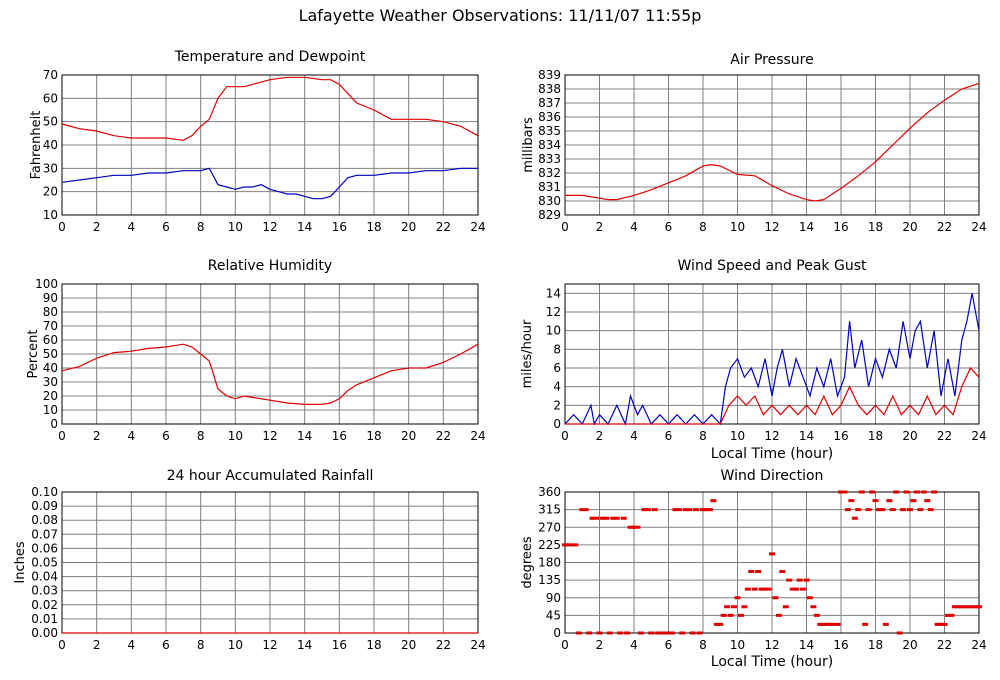 This screenshot has height=680, width=1000. Describe the element at coordinates (549, 492) in the screenshot. I see `y-tick-label: 360` at that location.